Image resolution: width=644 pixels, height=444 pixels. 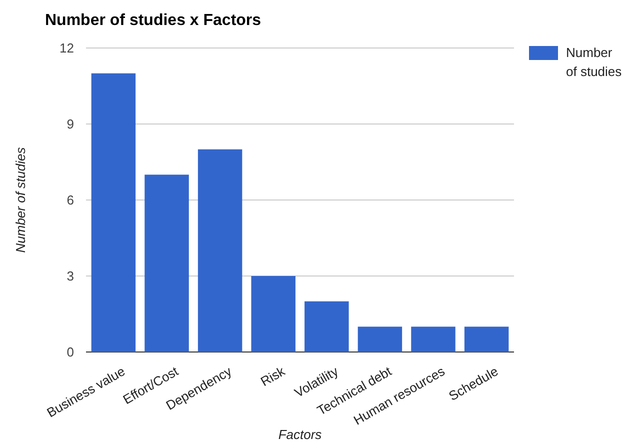 What do you see at coordinates (20, 199) in the screenshot?
I see `y-axis-title: Number of studies` at bounding box center [20, 199].